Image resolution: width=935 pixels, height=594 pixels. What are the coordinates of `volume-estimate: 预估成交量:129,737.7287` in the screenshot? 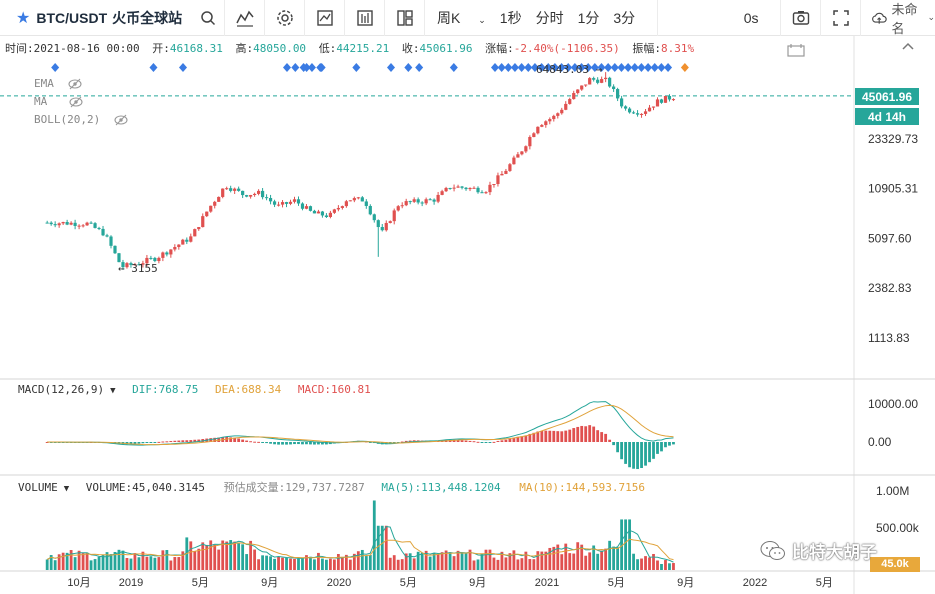 It's located at (294, 487).